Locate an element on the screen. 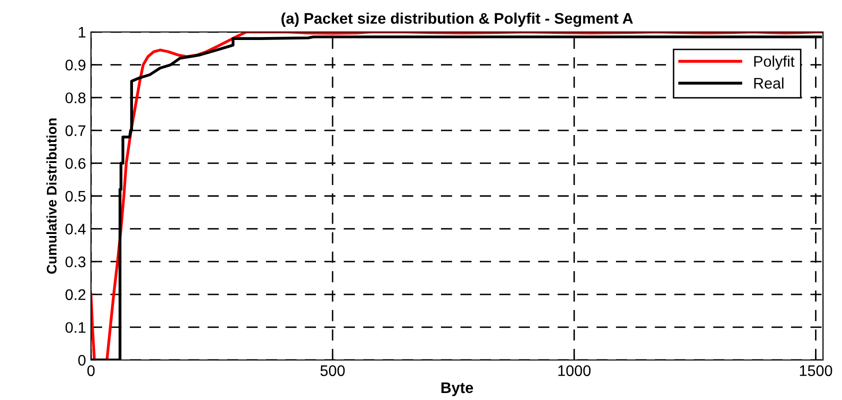  y-tick-label: 0.7 is located at coordinates (76, 130).